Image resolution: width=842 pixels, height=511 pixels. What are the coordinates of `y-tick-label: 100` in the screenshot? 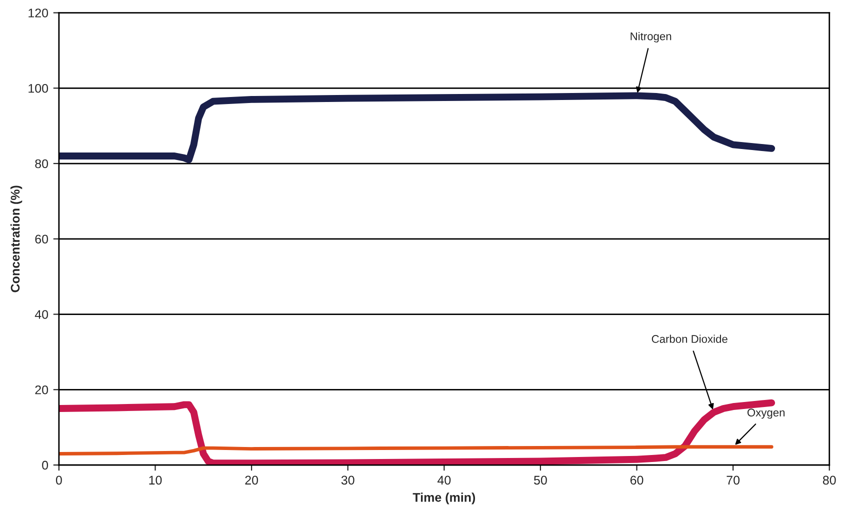 It's located at (38, 88).